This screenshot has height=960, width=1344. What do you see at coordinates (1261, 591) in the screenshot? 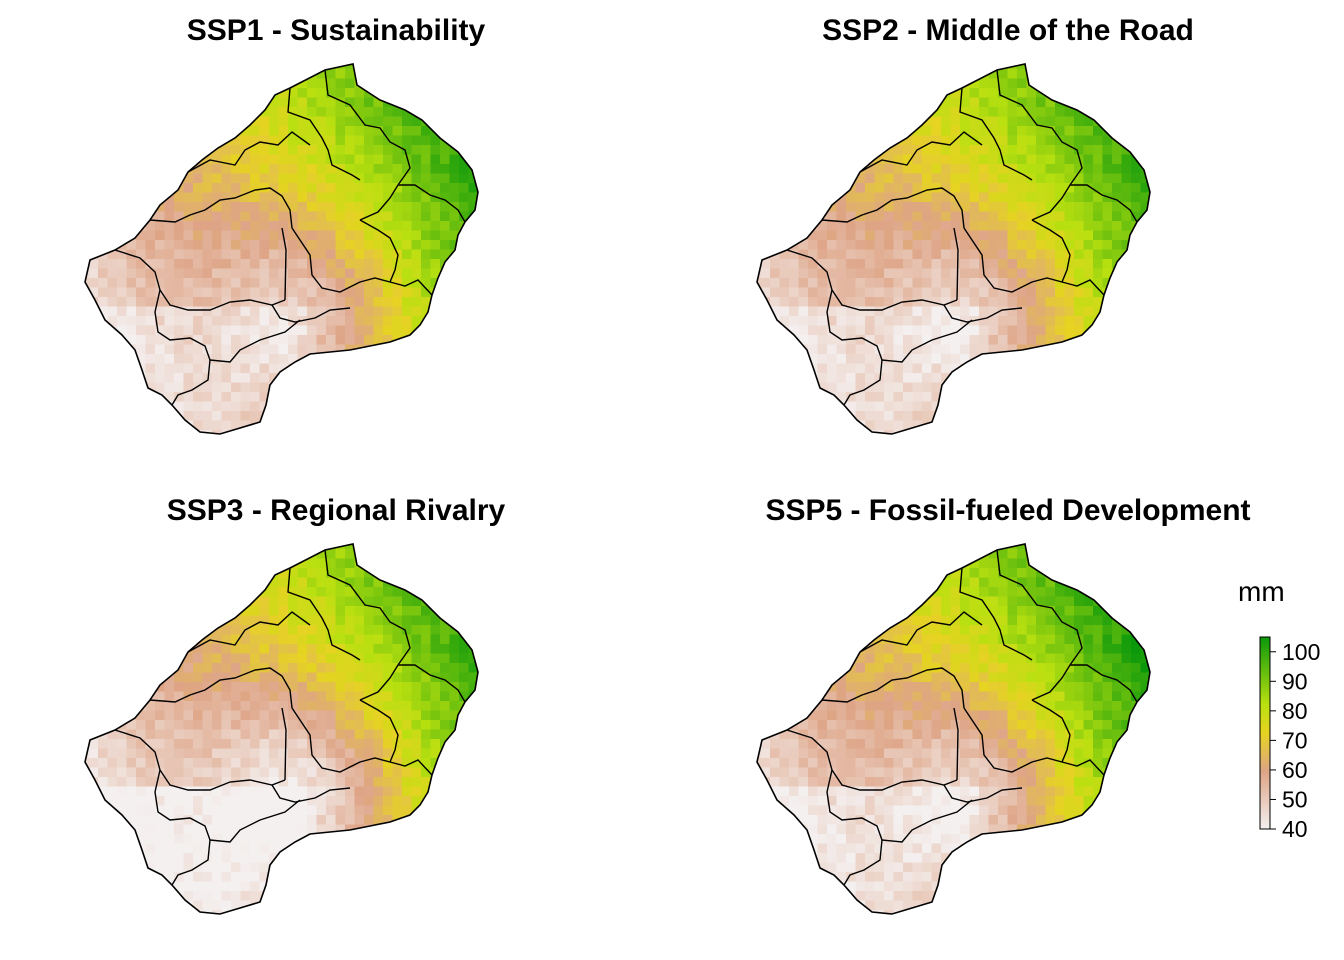
I see `legend-title: mm` at bounding box center [1261, 591].